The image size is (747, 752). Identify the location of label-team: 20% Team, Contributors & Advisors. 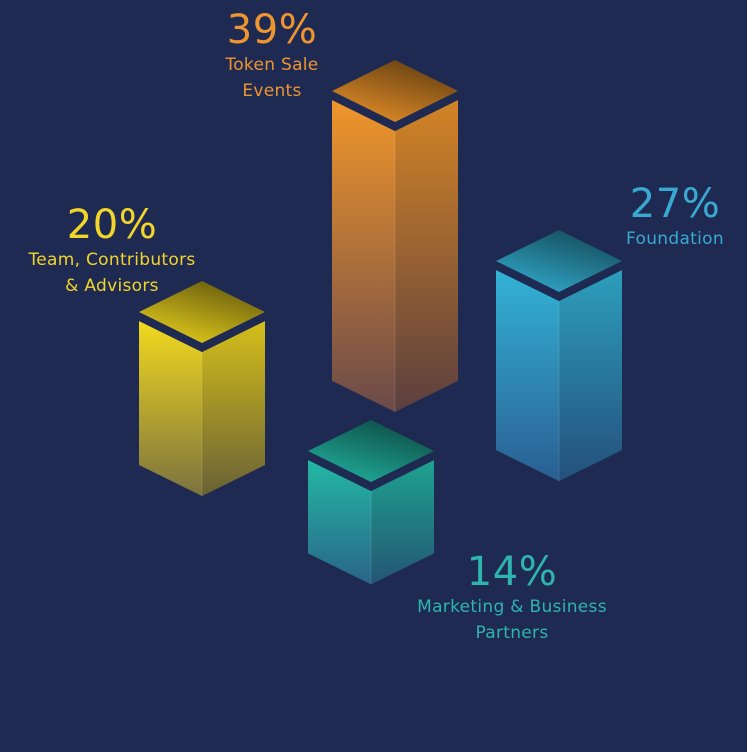
(112, 251).